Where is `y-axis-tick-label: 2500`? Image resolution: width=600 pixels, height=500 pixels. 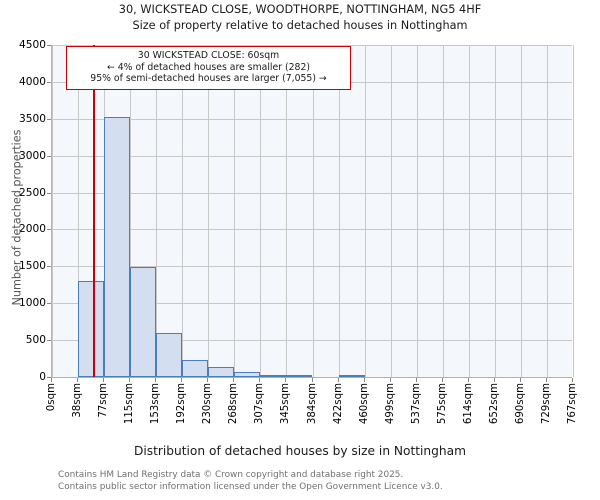
y-axis-tick-label: 2500 is located at coordinates (32, 192).